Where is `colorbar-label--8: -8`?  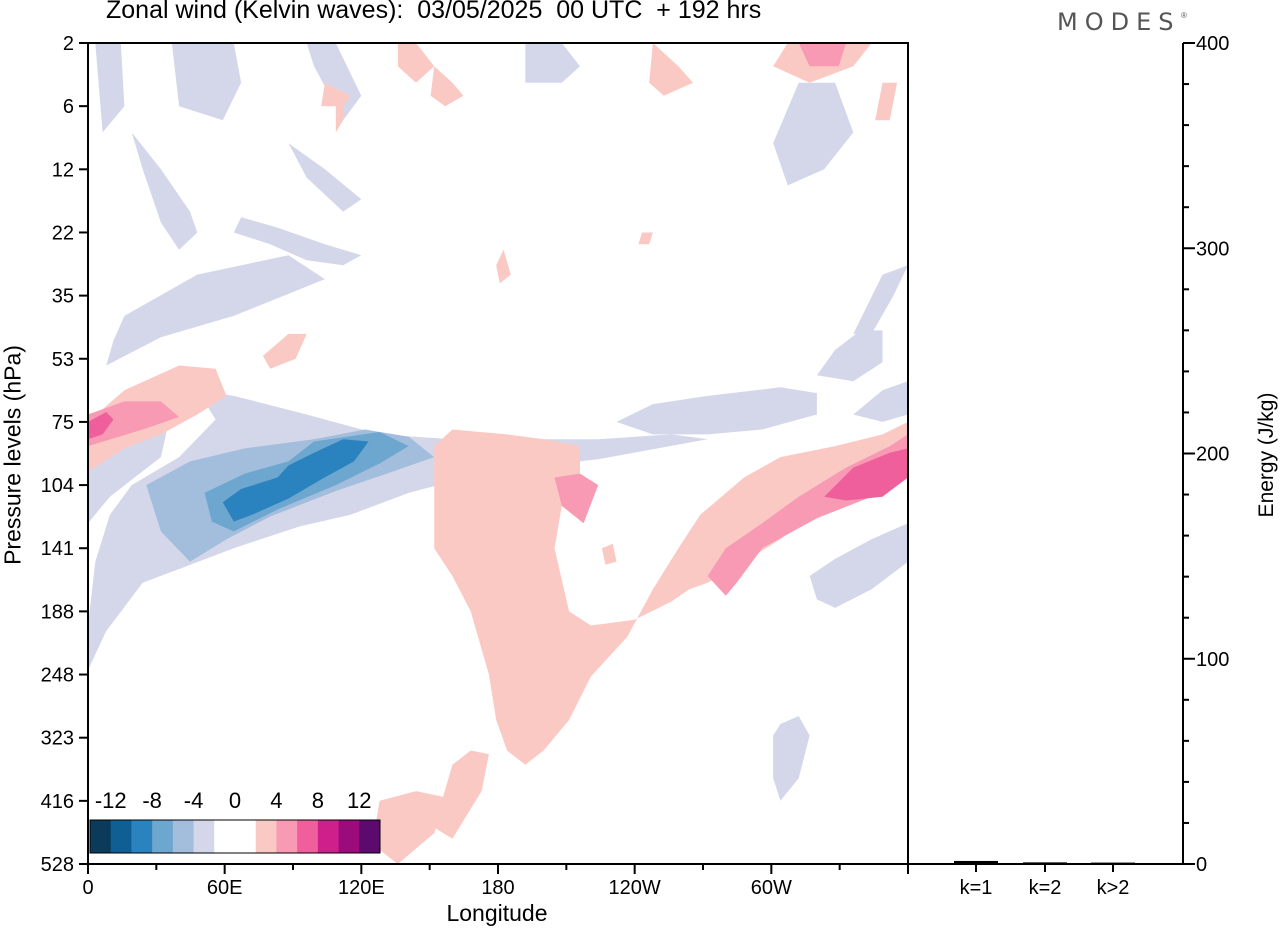 colorbar-label--8: -8 is located at coordinates (152, 800).